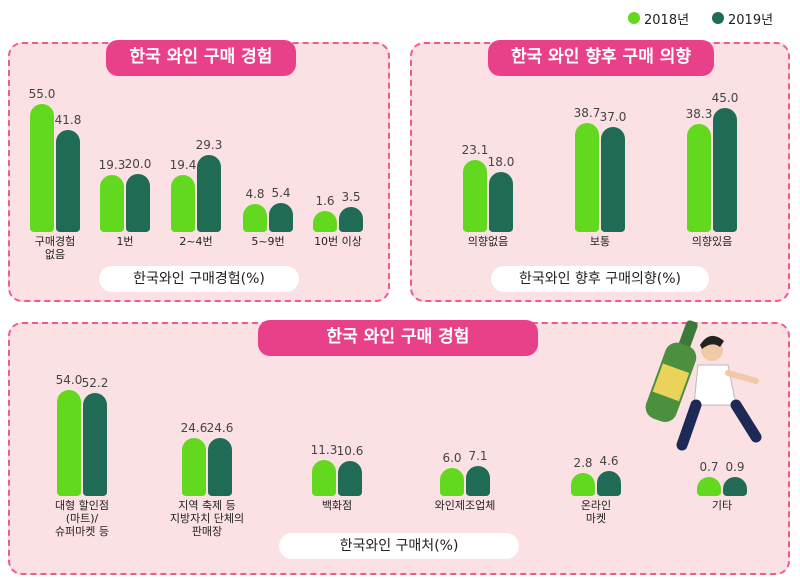 Image resolution: width=800 pixels, height=579 pixels. I want to click on legend-label: 2018년, so click(667, 20).